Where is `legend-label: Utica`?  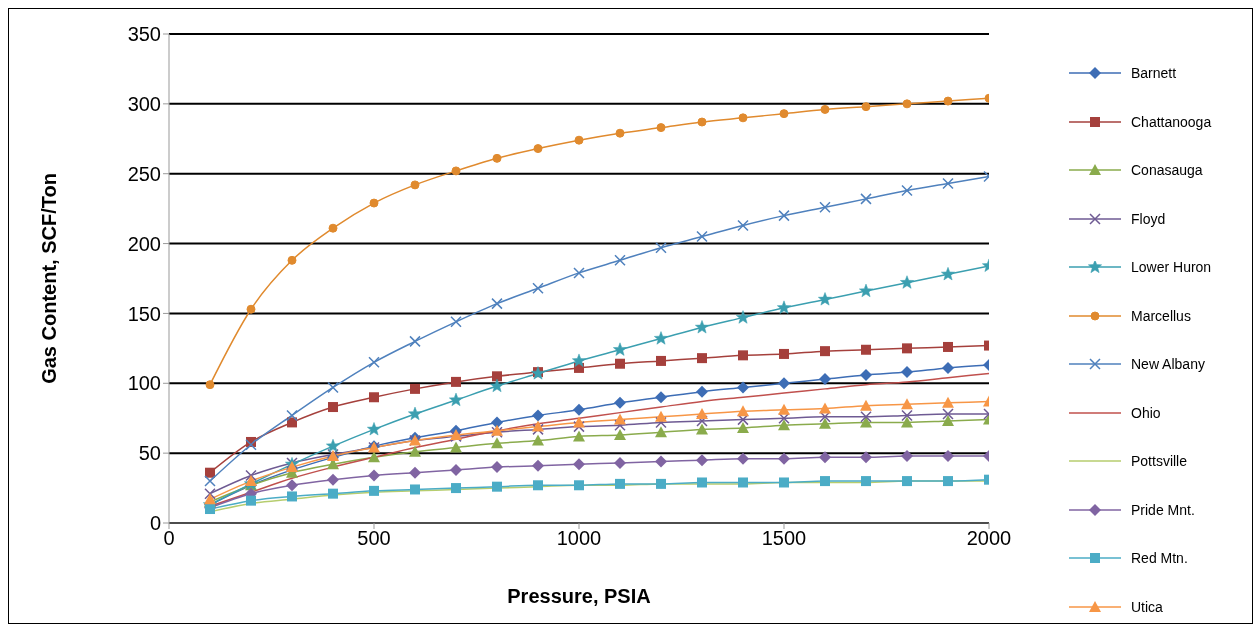 legend-label: Utica is located at coordinates (1147, 606).